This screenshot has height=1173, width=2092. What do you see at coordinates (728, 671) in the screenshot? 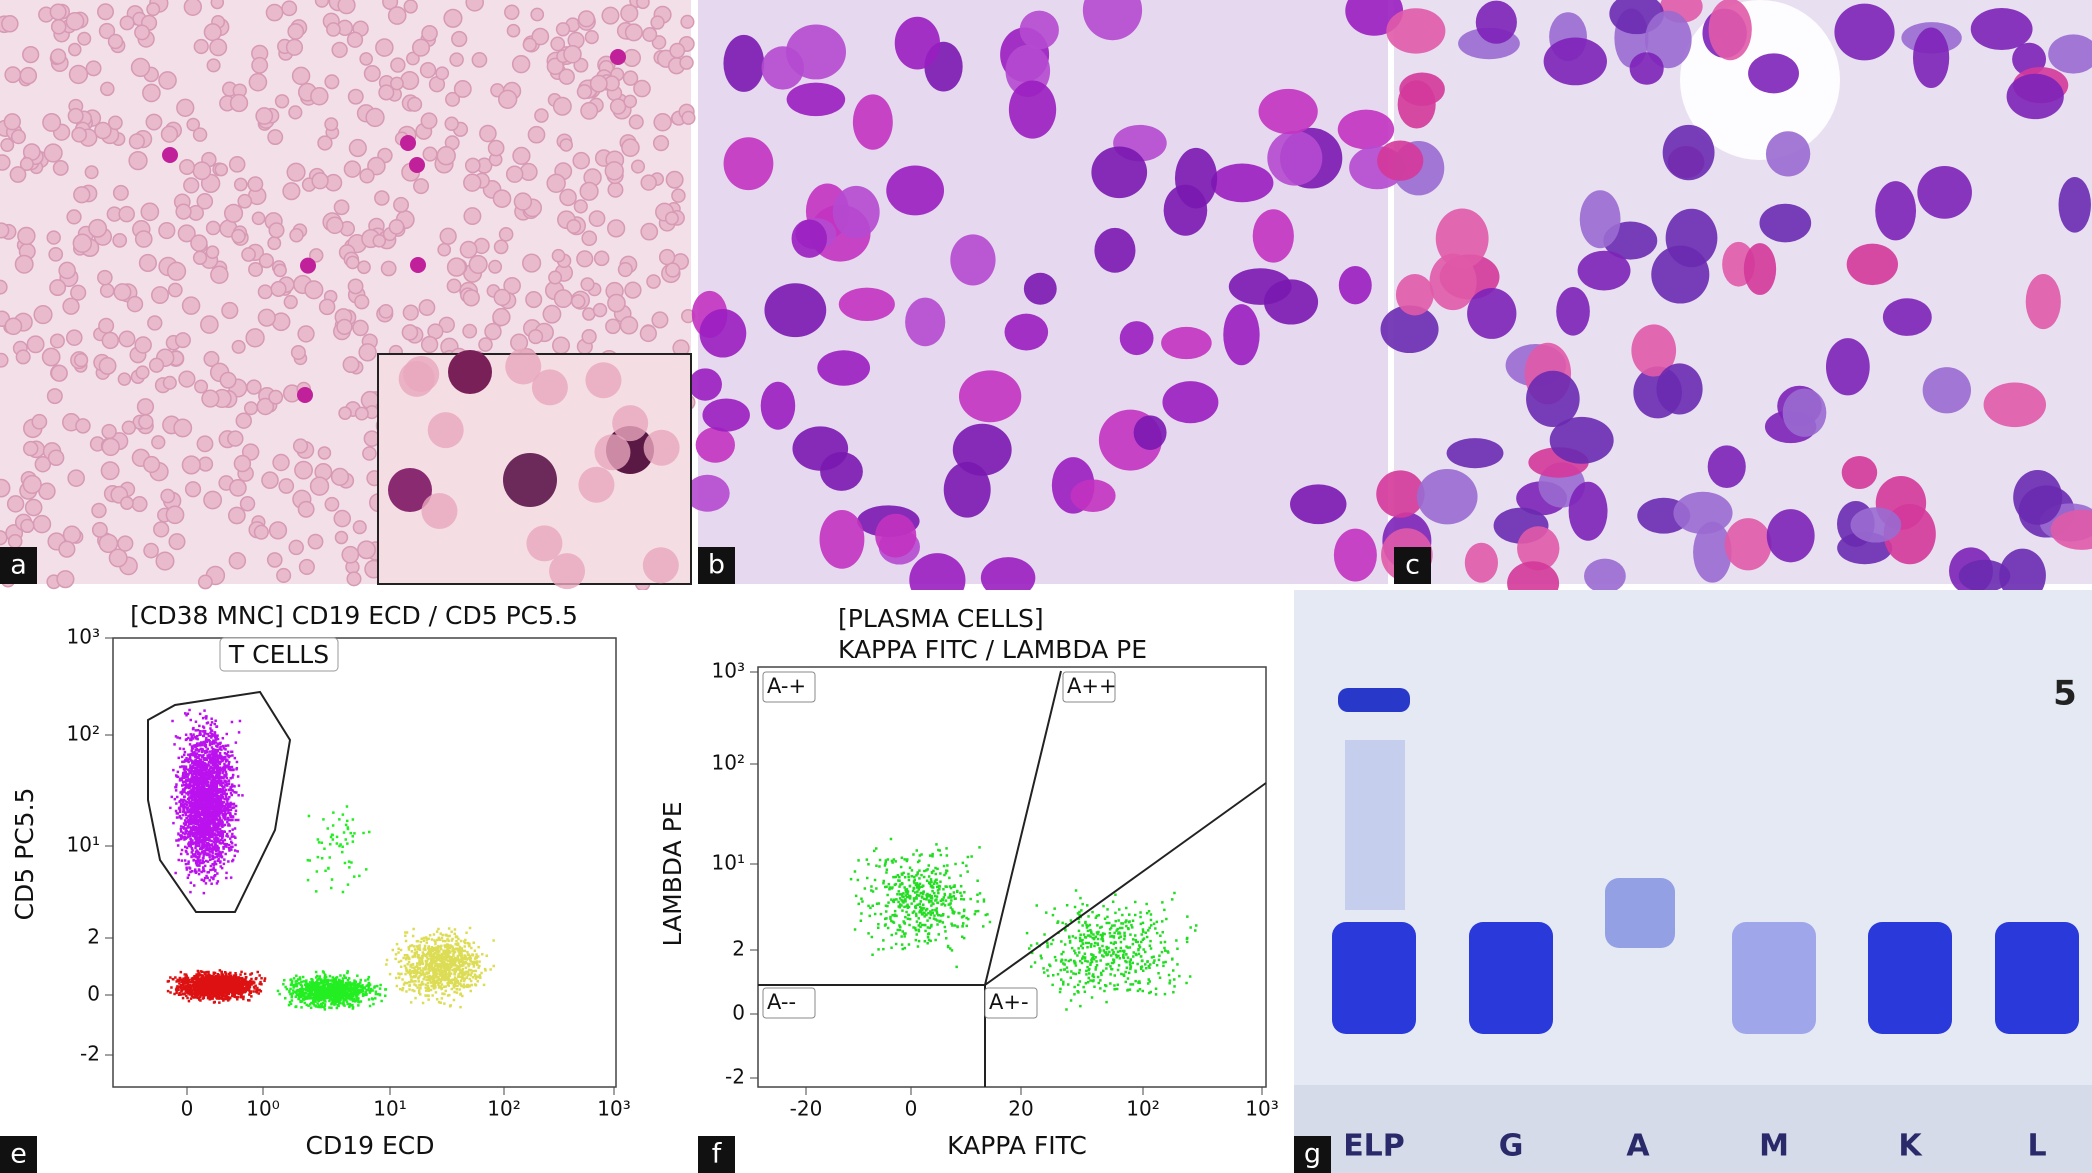
I see `y-tick-label: 10³` at bounding box center [728, 671].